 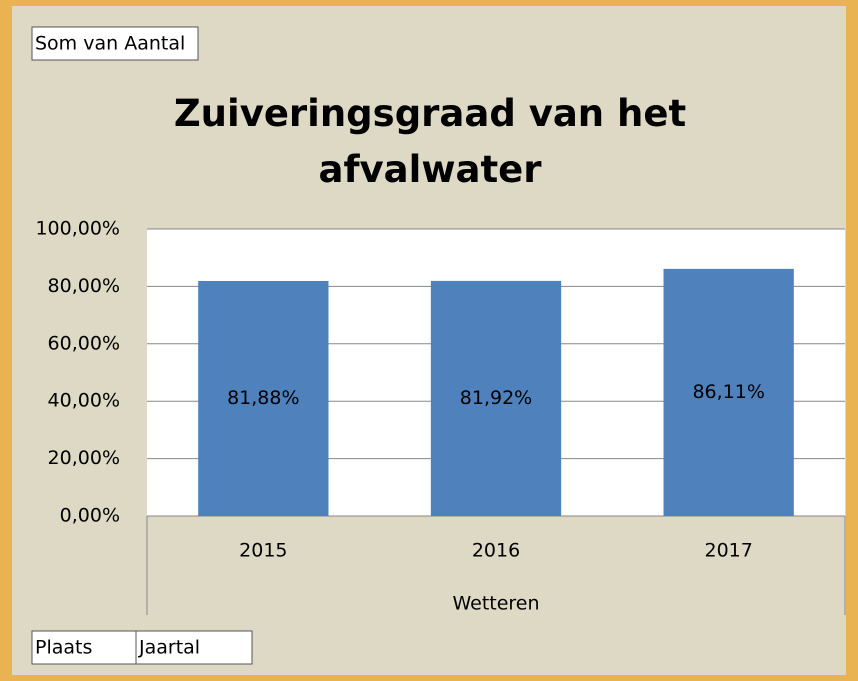 What do you see at coordinates (495, 604) in the screenshot?
I see `group-label: Wetteren` at bounding box center [495, 604].